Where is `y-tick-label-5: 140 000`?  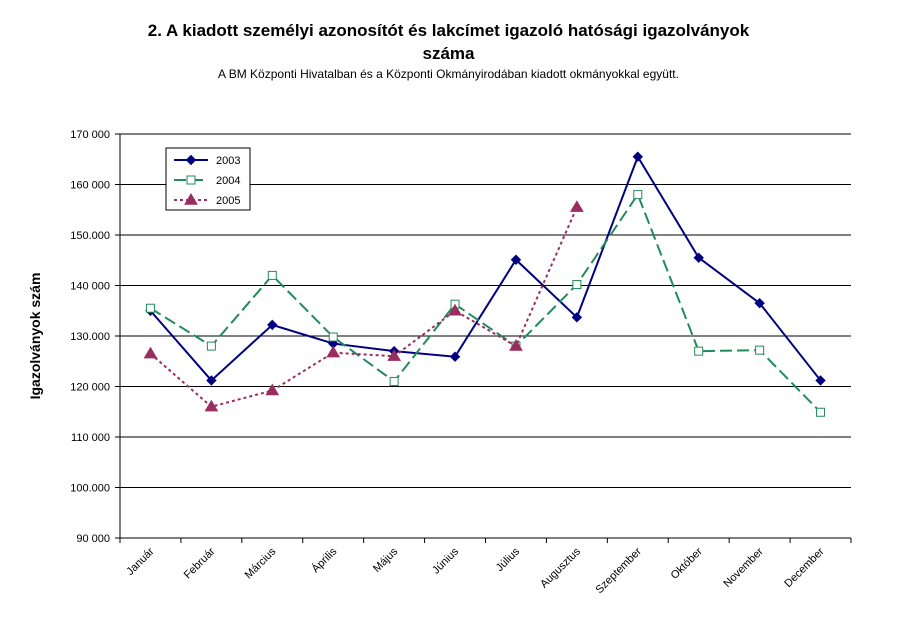
y-tick-label-5: 140 000 is located at coordinates (90, 287).